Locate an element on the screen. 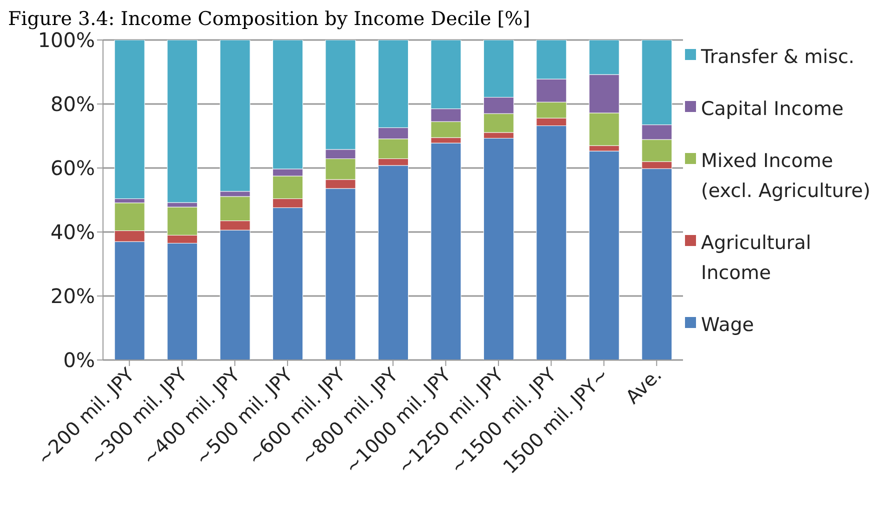 The height and width of the screenshot is (505, 887). y-tick-label: 60% is located at coordinates (72, 168).